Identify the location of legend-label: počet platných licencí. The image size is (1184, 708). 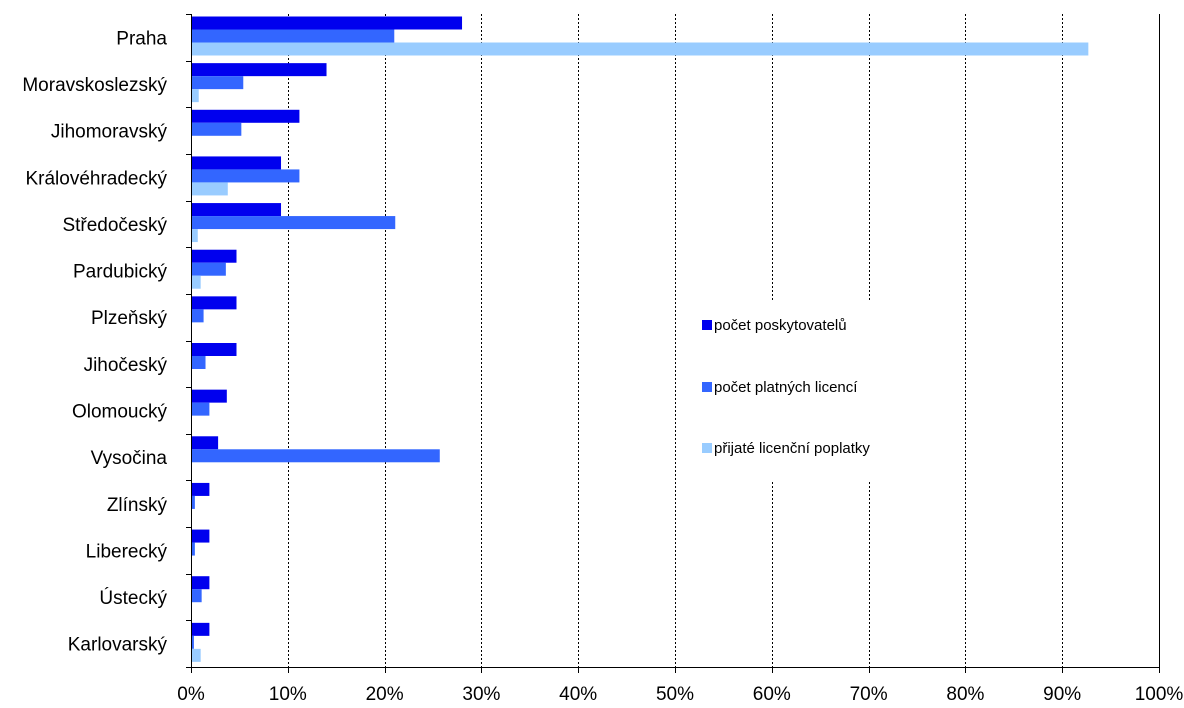
(786, 387).